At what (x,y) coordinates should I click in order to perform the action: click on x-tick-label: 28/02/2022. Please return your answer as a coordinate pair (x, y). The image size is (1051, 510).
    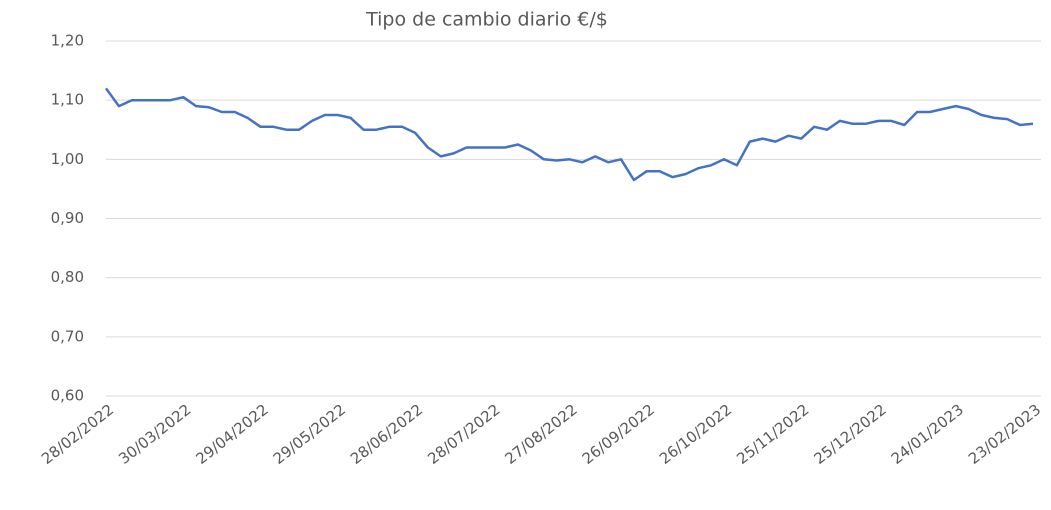
    Looking at the image, I should click on (77, 434).